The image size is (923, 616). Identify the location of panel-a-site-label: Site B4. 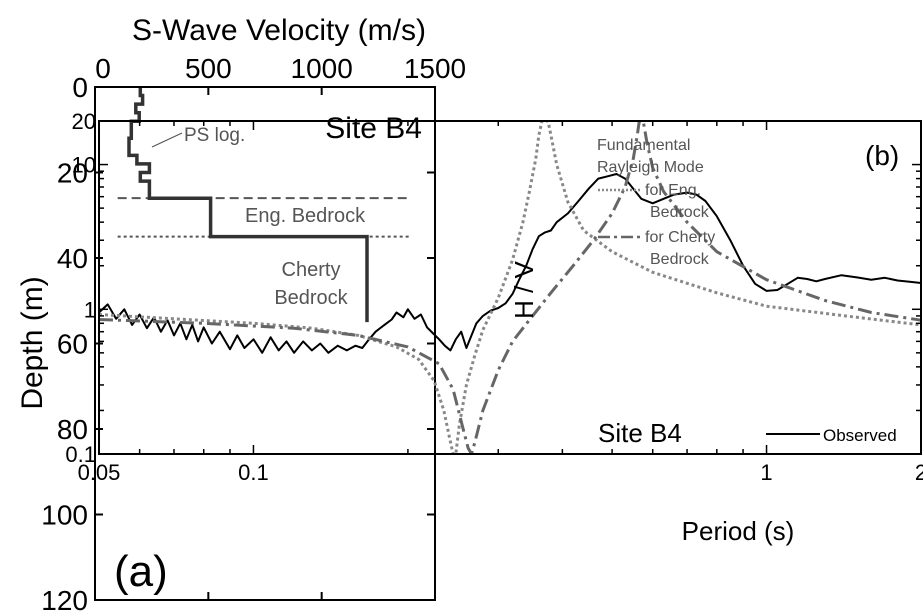
(373, 128).